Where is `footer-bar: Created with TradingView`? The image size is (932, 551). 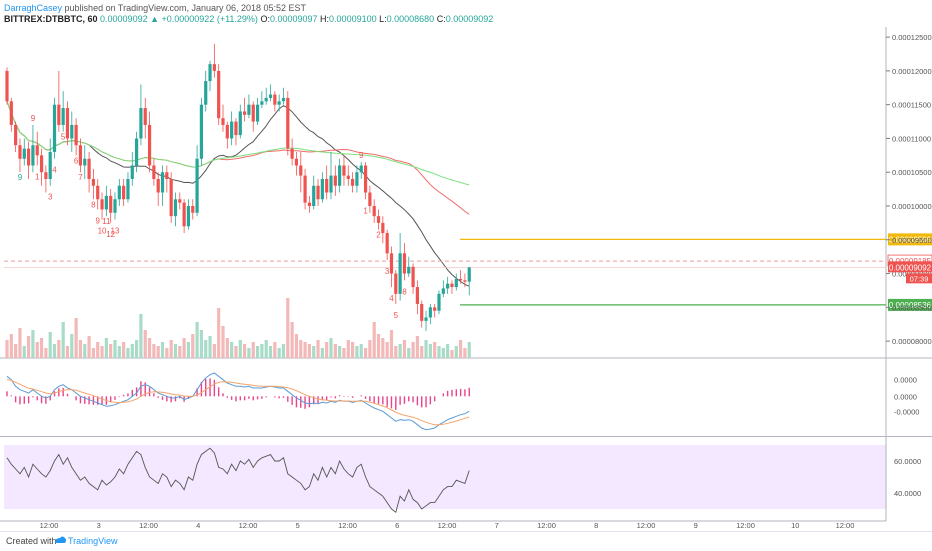 footer-bar: Created with TradingView is located at coordinates (466, 541).